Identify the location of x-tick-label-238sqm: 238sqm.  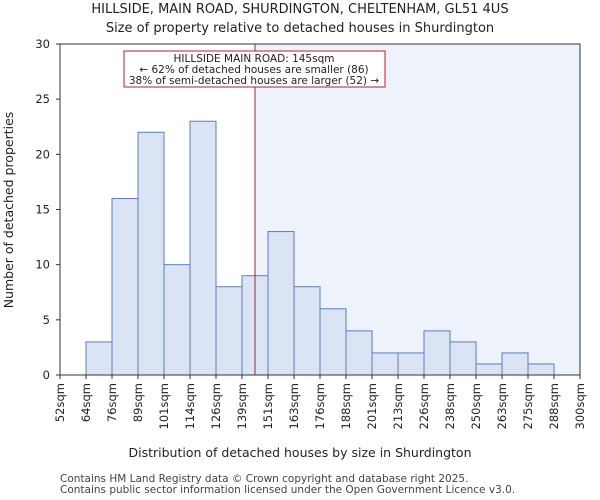
(450, 406).